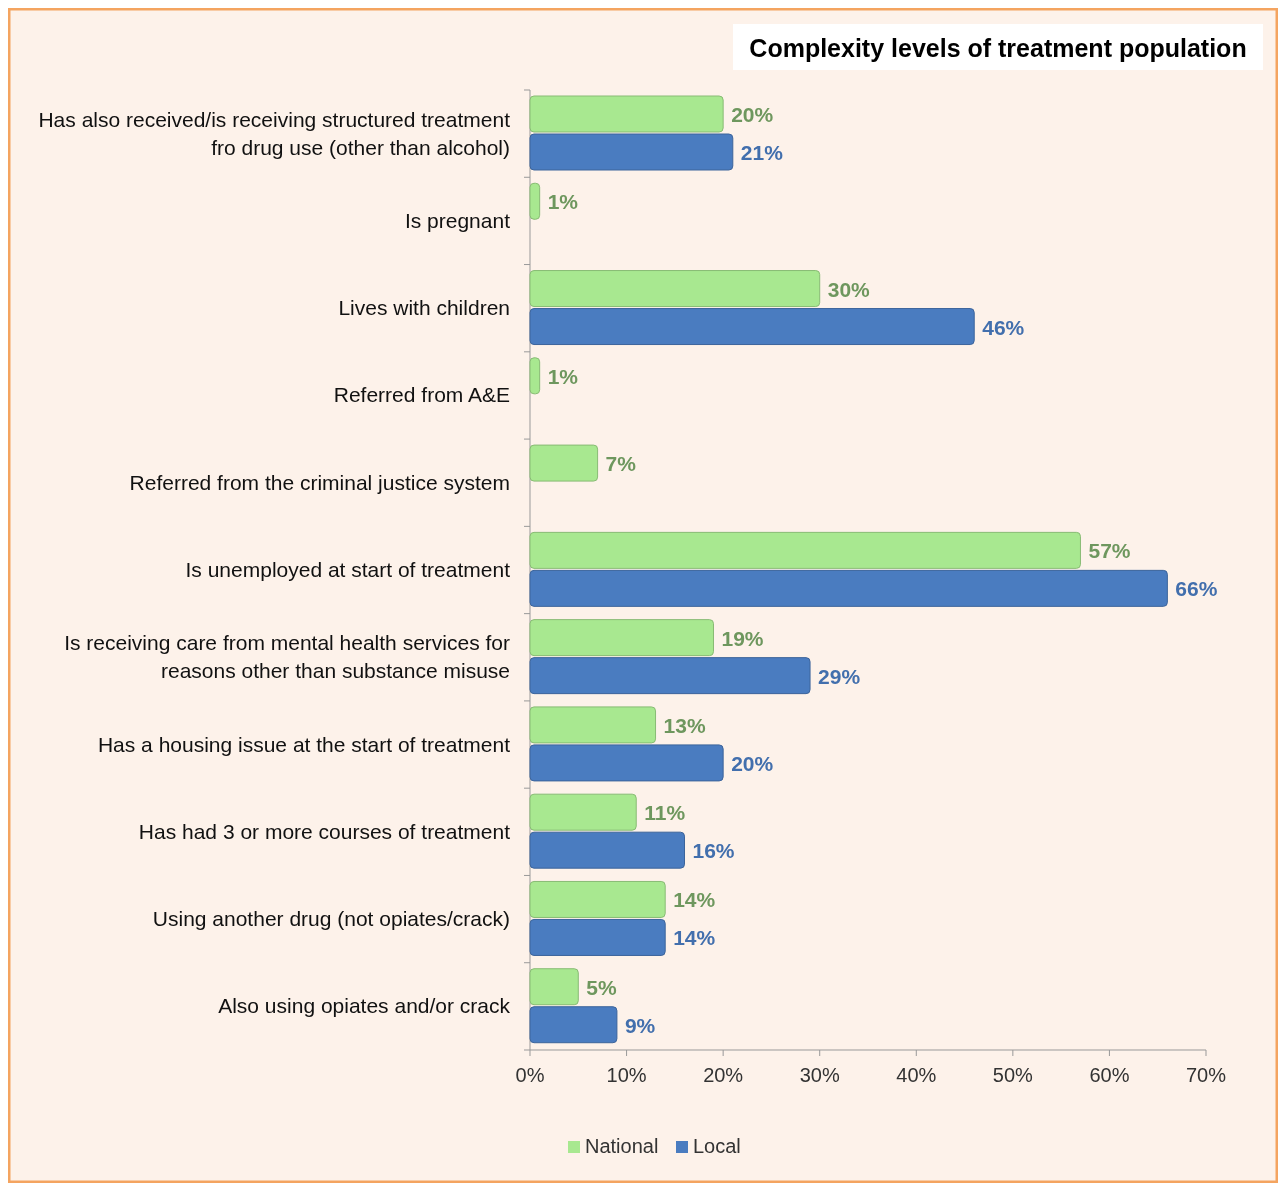 The width and height of the screenshot is (1287, 1189). What do you see at coordinates (530, 1075) in the screenshot?
I see `x-tick-label: 0%` at bounding box center [530, 1075].